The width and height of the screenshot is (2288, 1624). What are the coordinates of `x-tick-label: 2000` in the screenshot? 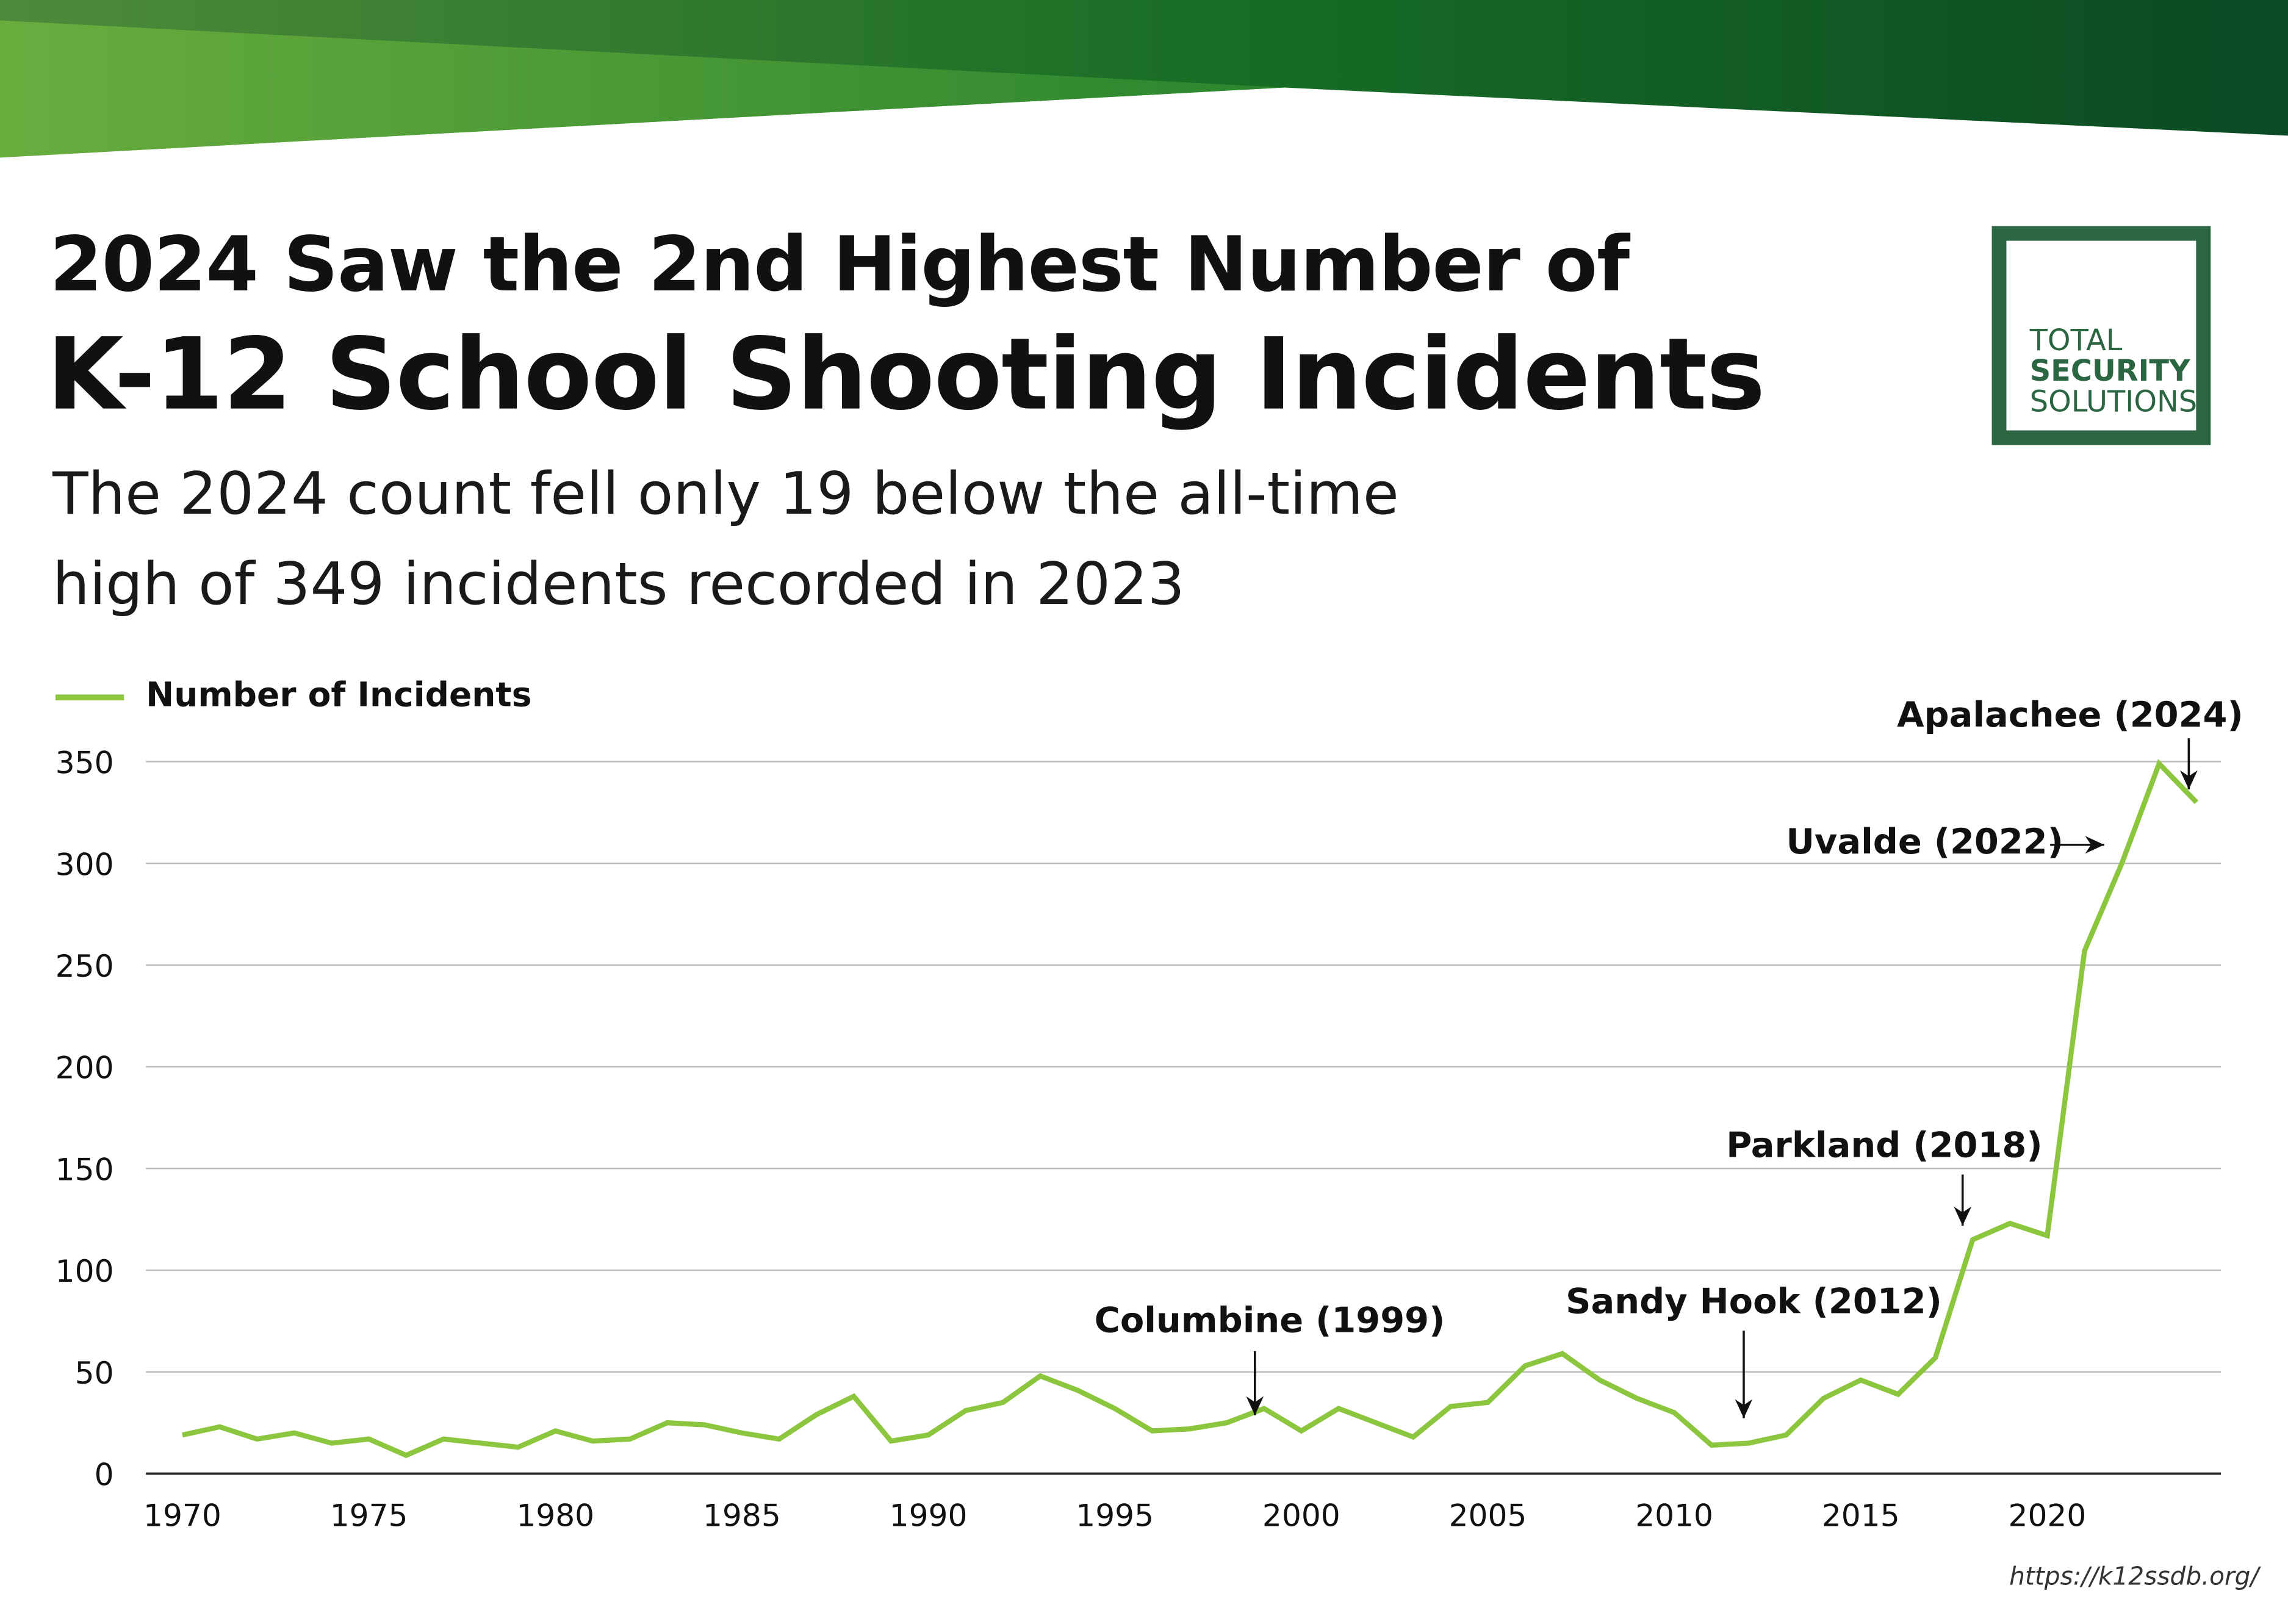 It's located at (1301, 1516).